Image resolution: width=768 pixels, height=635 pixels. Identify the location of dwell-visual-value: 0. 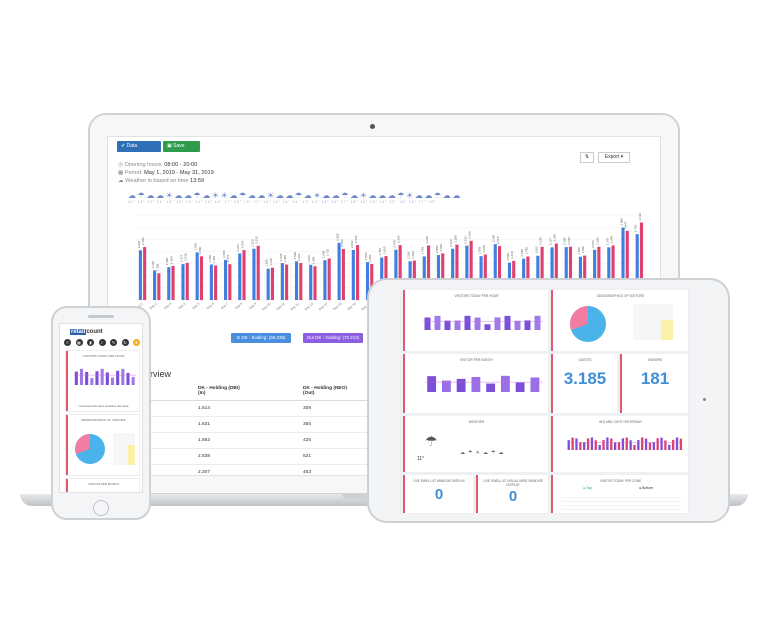
(513, 496).